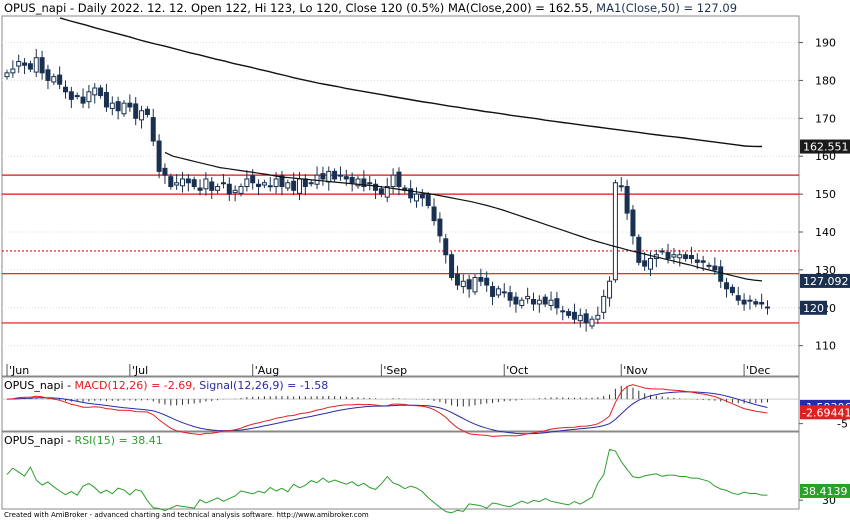  I want to click on macd-pane: -5-1.58306-2.69441, so click(426, 410).